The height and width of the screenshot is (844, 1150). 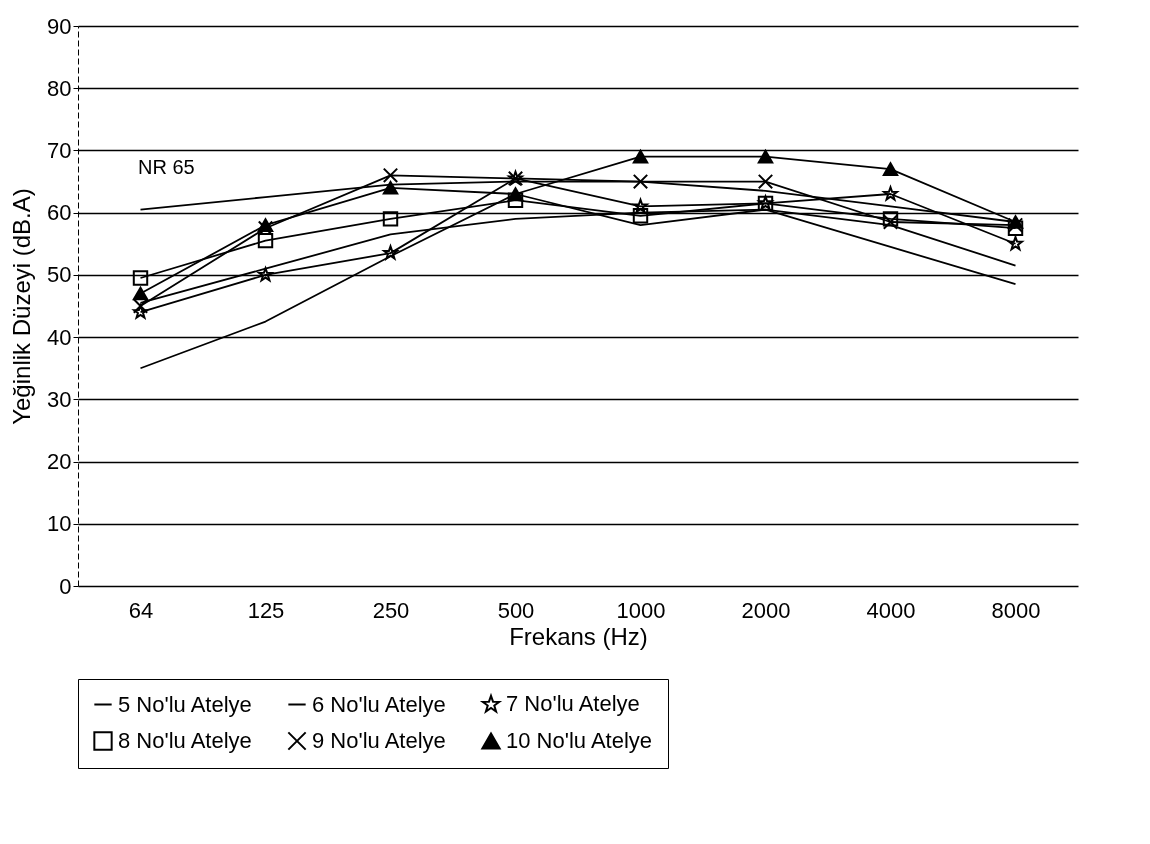 I want to click on legend-label: 7 No'lu Atelye, so click(x=573, y=704).